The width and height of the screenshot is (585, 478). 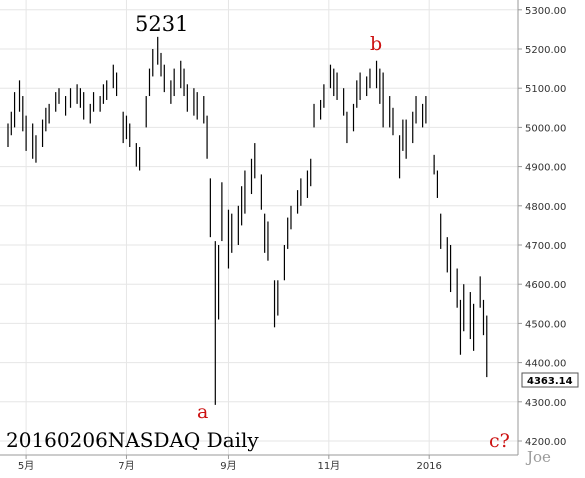 What do you see at coordinates (161, 24) in the screenshot?
I see `peak-annotation: 5231` at bounding box center [161, 24].